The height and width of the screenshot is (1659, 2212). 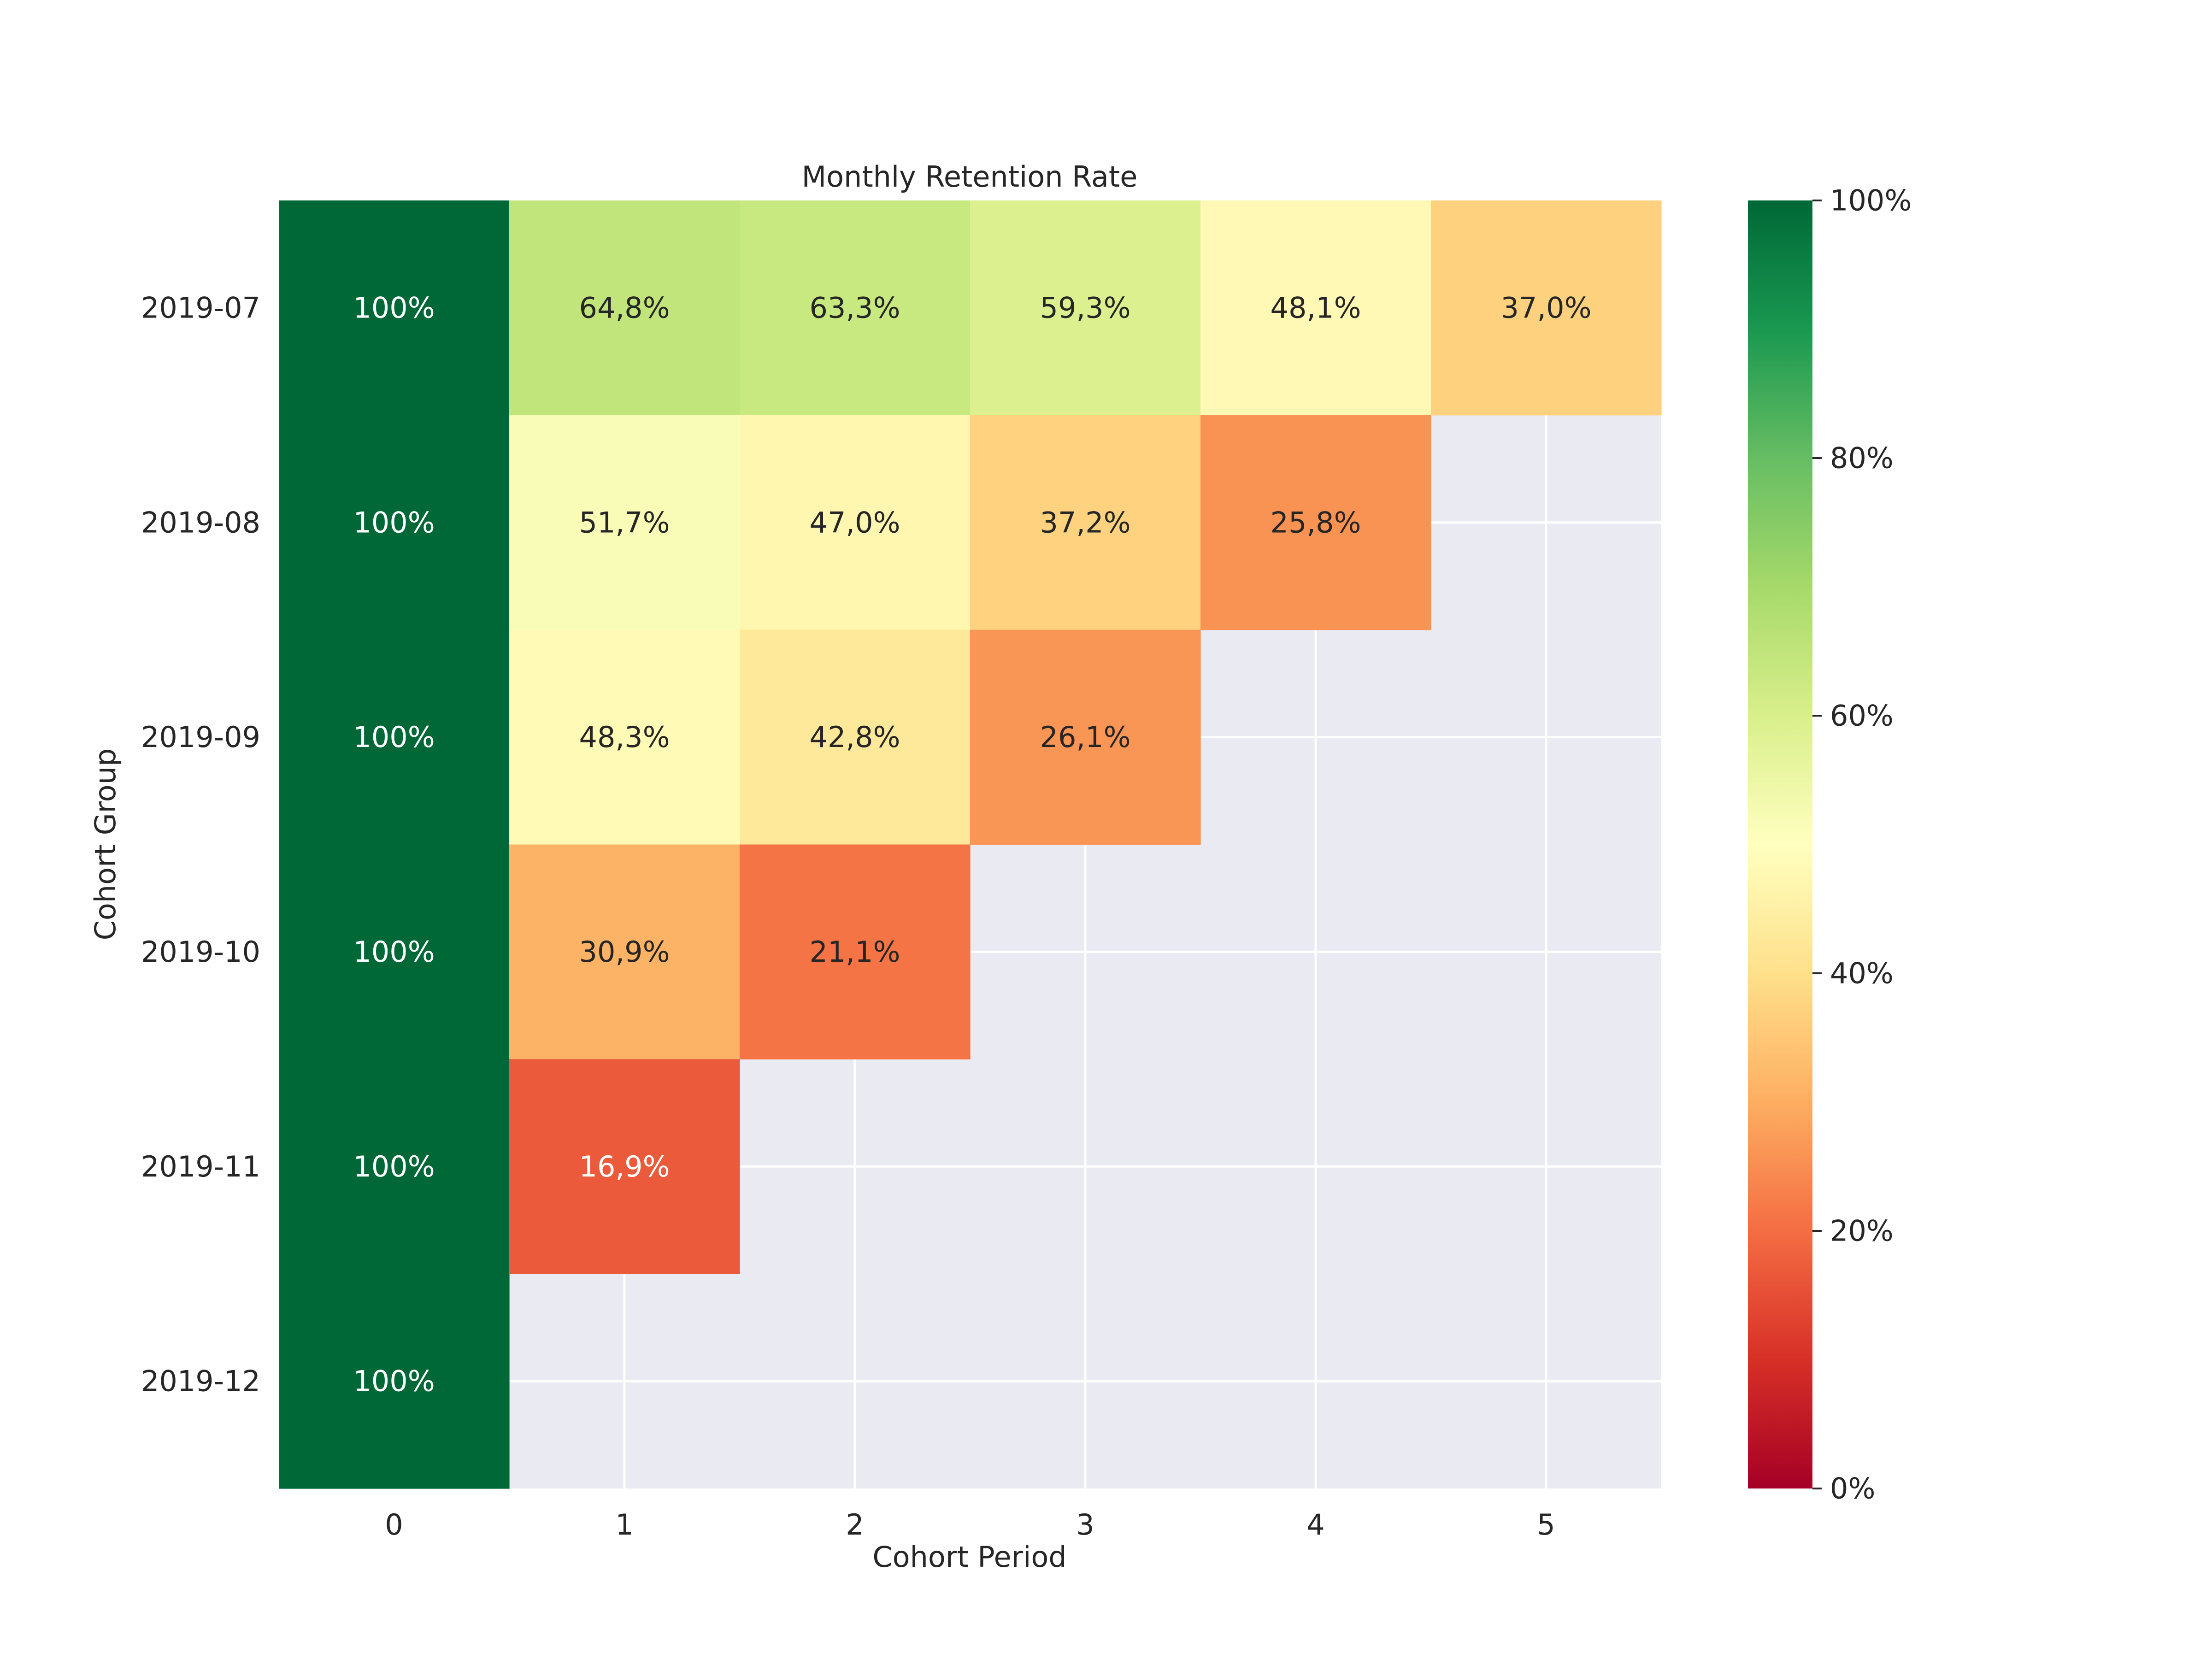 What do you see at coordinates (1862, 973) in the screenshot?
I see `colorbar-tick-label: 40%` at bounding box center [1862, 973].